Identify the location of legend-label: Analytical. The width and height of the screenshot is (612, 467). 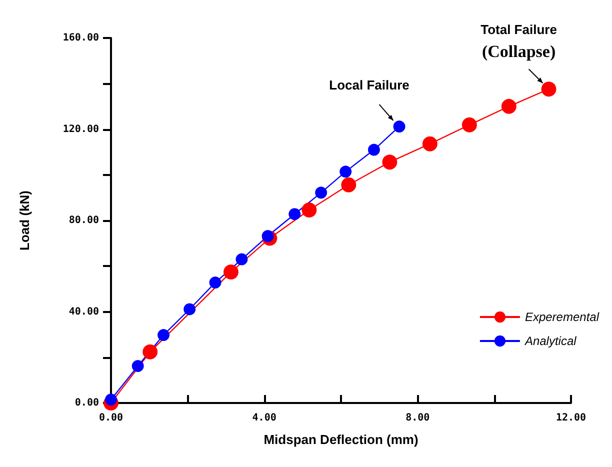
(550, 341).